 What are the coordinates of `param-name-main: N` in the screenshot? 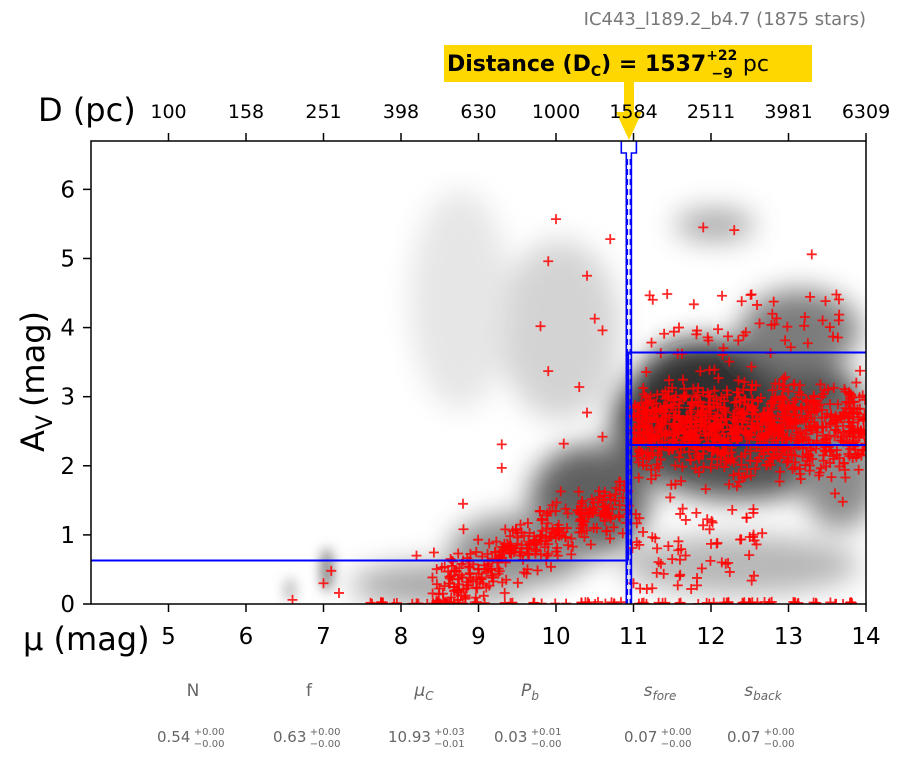 It's located at (193, 691).